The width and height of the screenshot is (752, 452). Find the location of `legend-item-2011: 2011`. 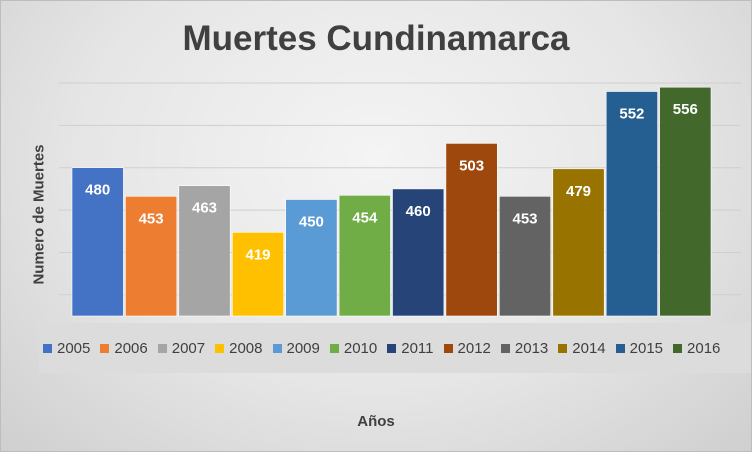

legend-item-2011: 2011 is located at coordinates (410, 348).